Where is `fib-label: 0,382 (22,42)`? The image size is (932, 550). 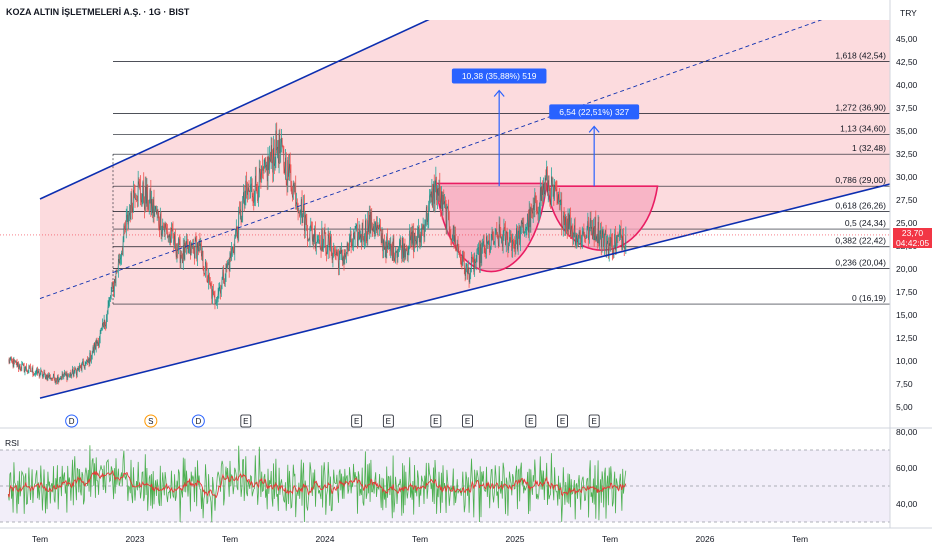 fib-label: 0,382 (22,42) is located at coordinates (860, 241).